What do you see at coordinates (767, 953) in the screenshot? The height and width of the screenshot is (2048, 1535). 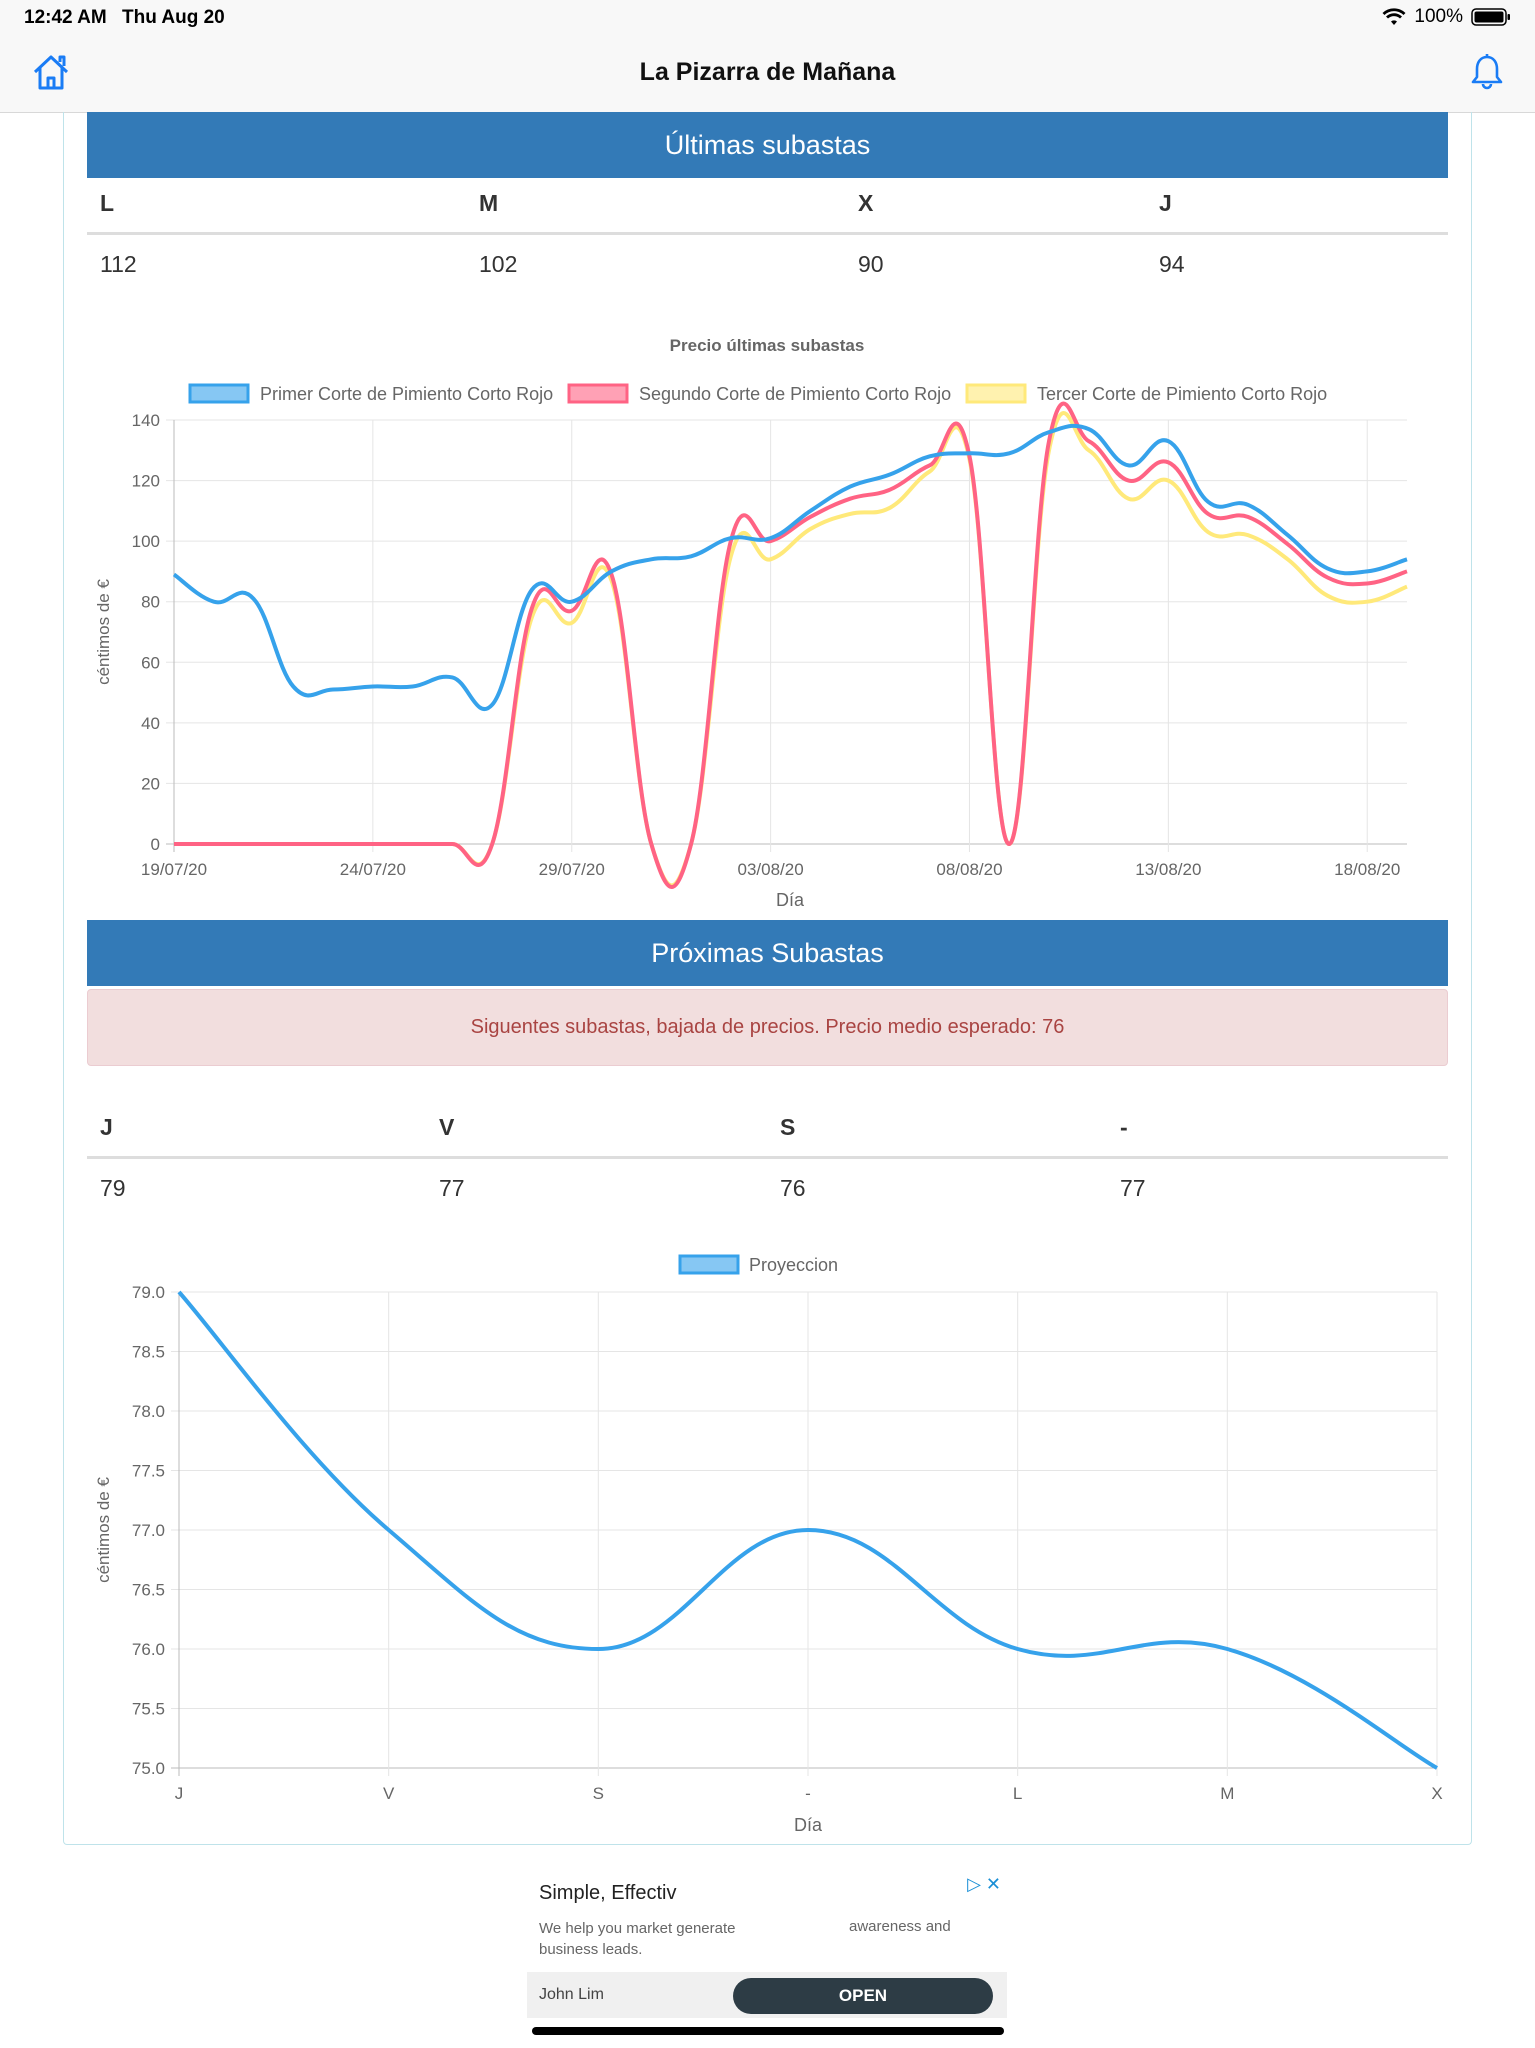 I see `next-auctions-header: Próximas Subastas` at bounding box center [767, 953].